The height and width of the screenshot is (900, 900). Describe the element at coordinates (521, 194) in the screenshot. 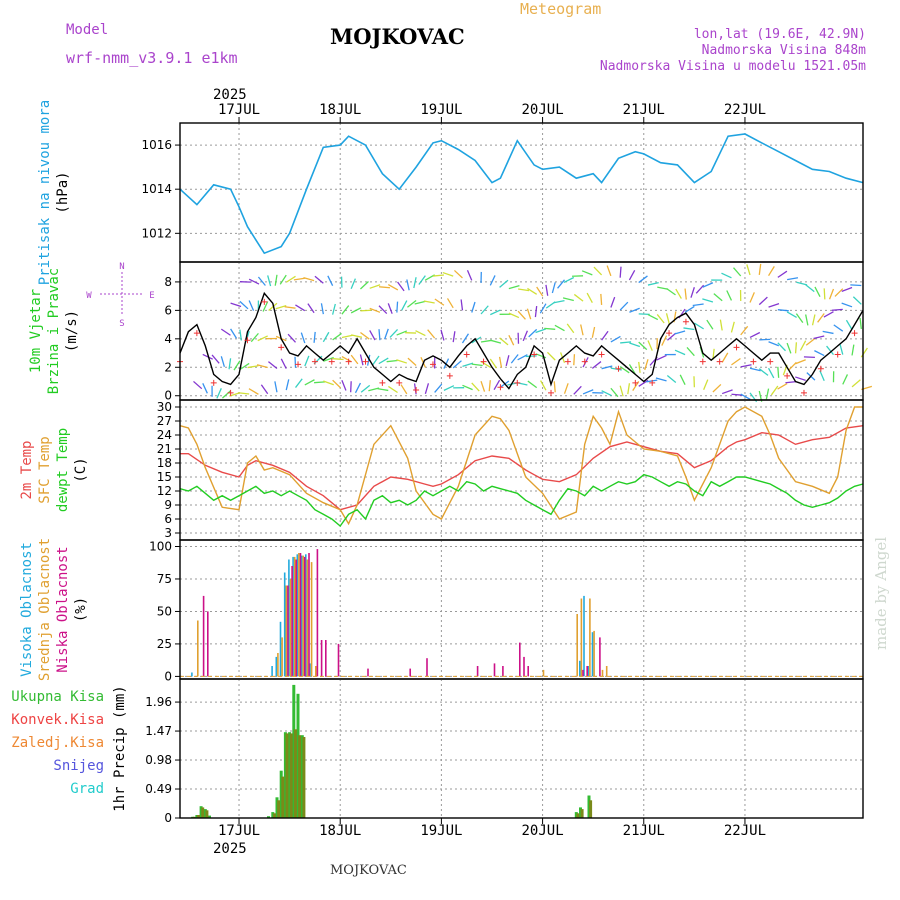

I see `pressure-line` at that location.